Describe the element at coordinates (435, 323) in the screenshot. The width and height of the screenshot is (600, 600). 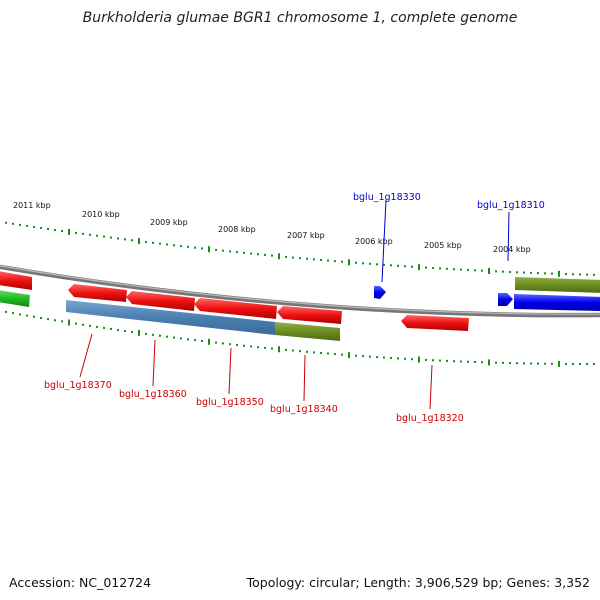
I see `gene-bglu-1g18320-arrow` at that location.